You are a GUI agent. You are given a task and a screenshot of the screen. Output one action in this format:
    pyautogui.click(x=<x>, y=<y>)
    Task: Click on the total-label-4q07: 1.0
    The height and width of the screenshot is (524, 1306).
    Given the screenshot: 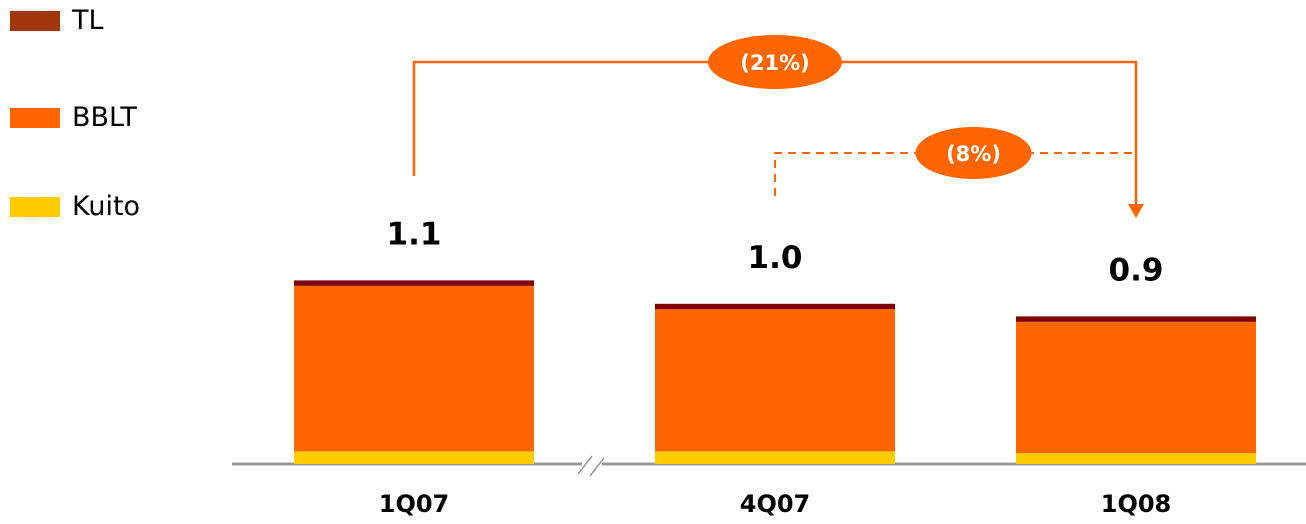 What is the action you would take?
    pyautogui.click(x=775, y=258)
    